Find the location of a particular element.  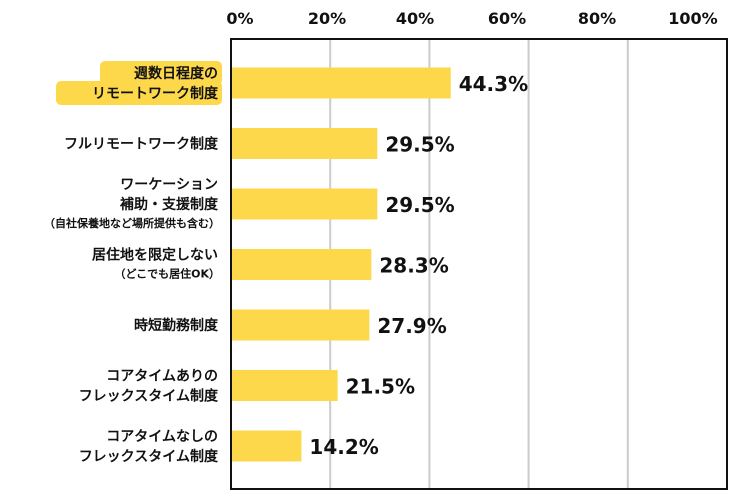

category-label: 補助・支援制度 is located at coordinates (169, 204).